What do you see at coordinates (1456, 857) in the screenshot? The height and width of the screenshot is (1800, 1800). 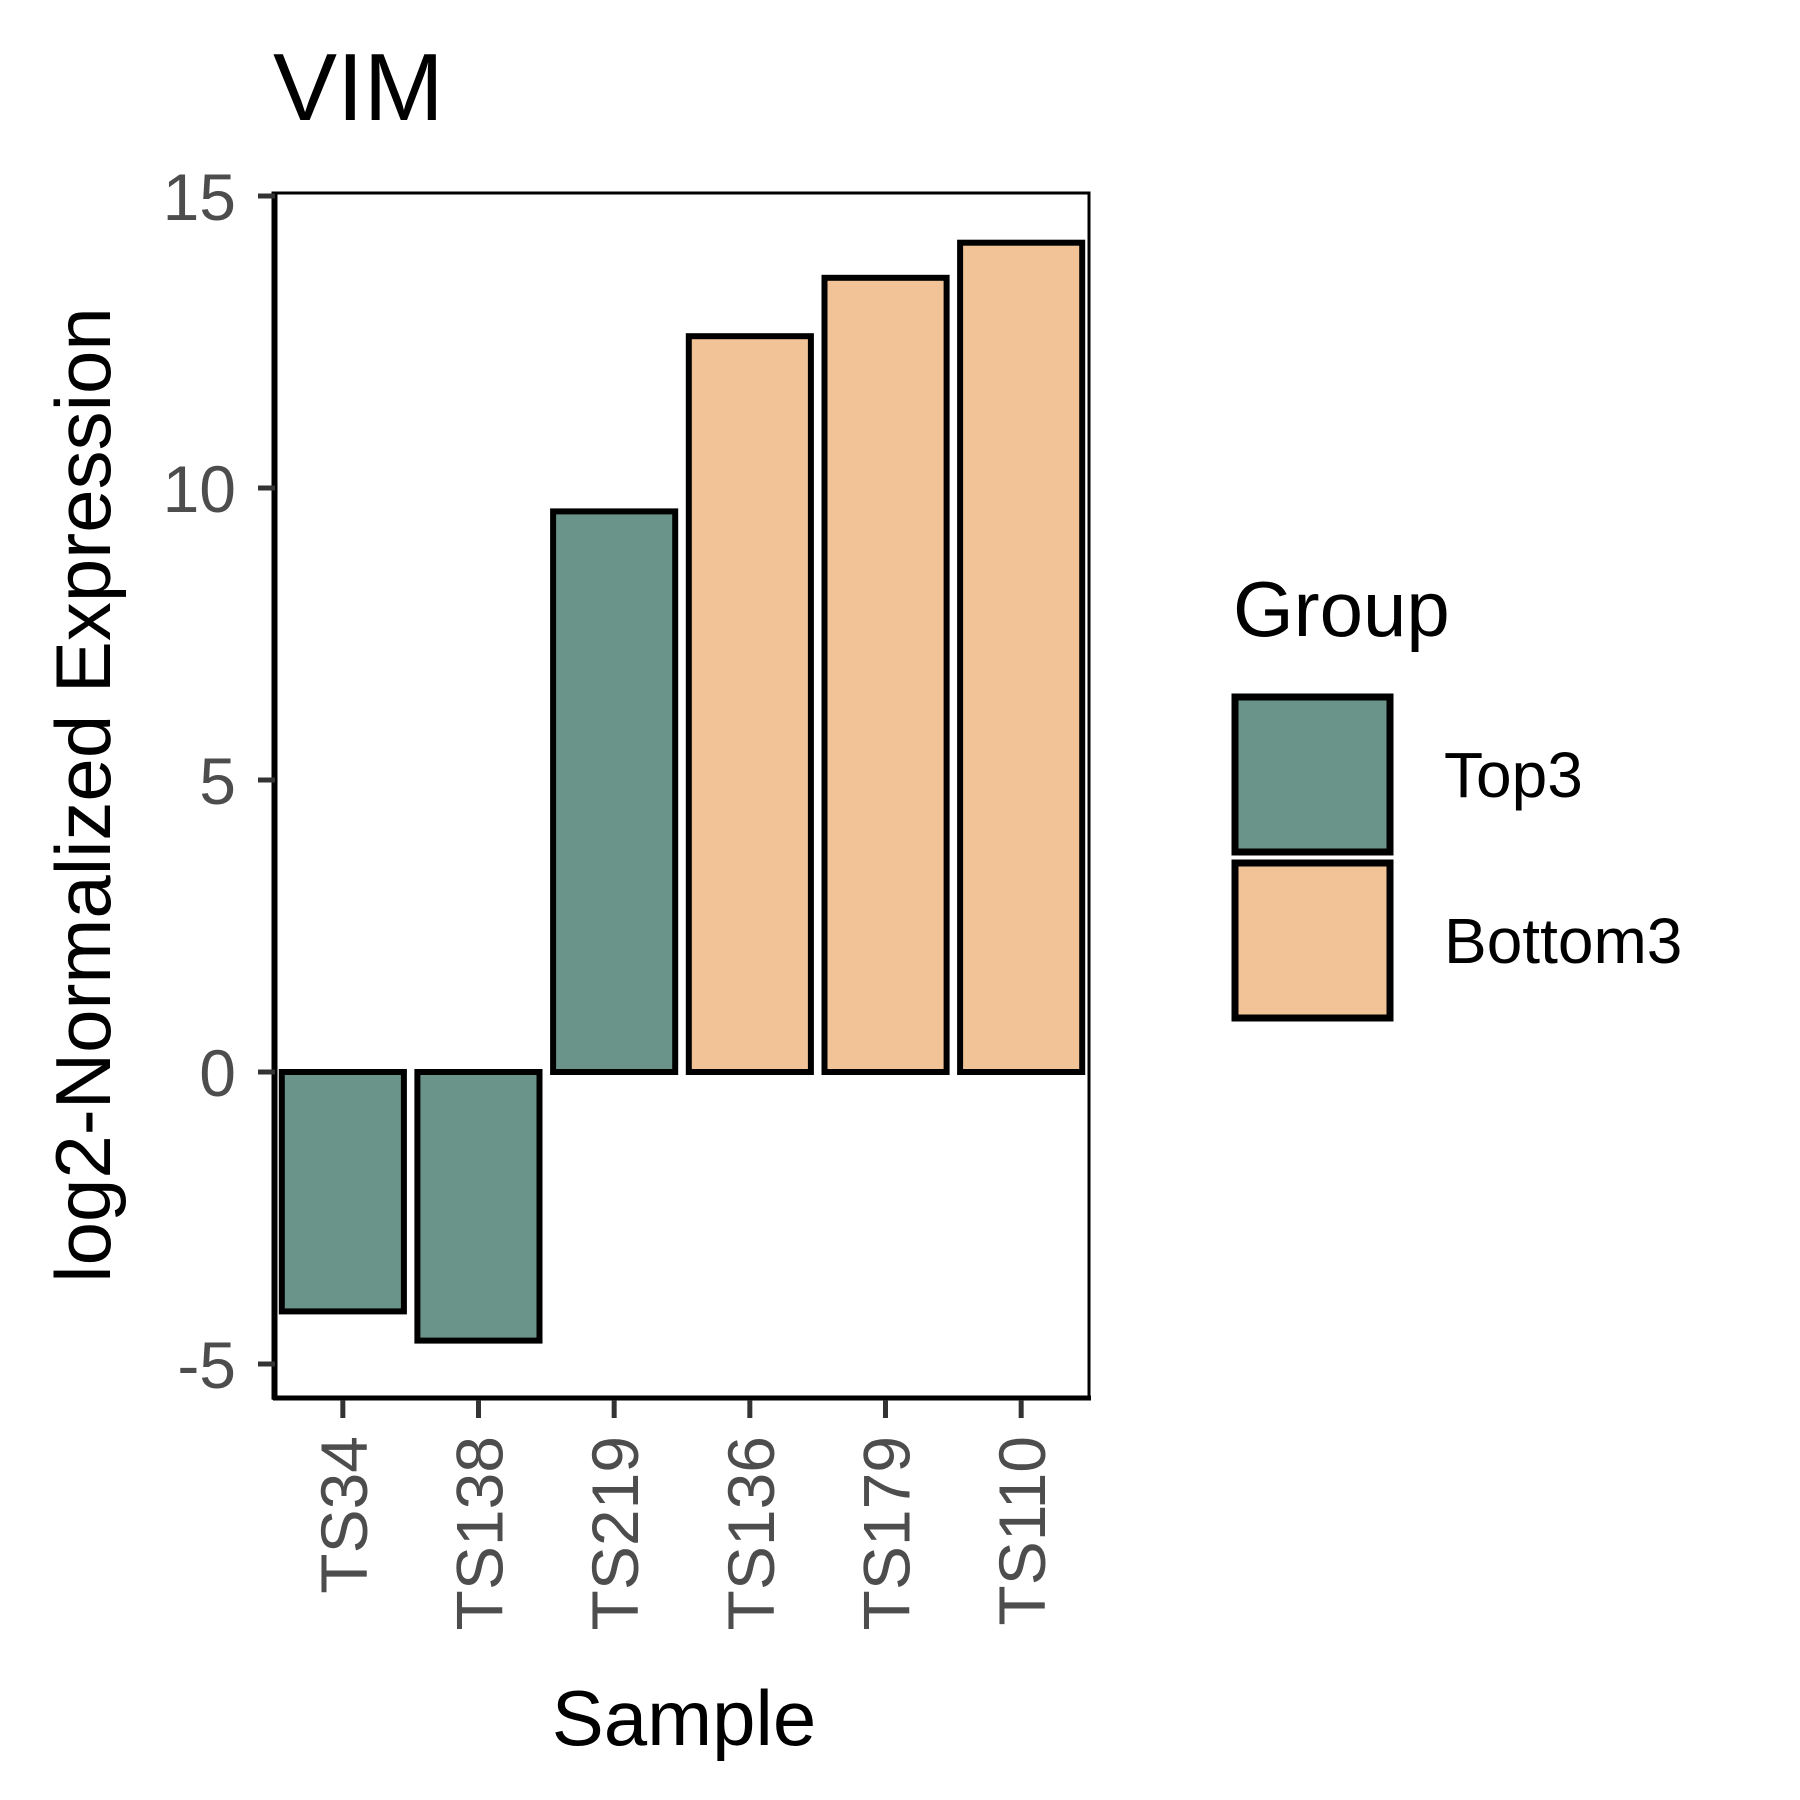 I see `legend-entries: Top3 Bottom3` at bounding box center [1456, 857].